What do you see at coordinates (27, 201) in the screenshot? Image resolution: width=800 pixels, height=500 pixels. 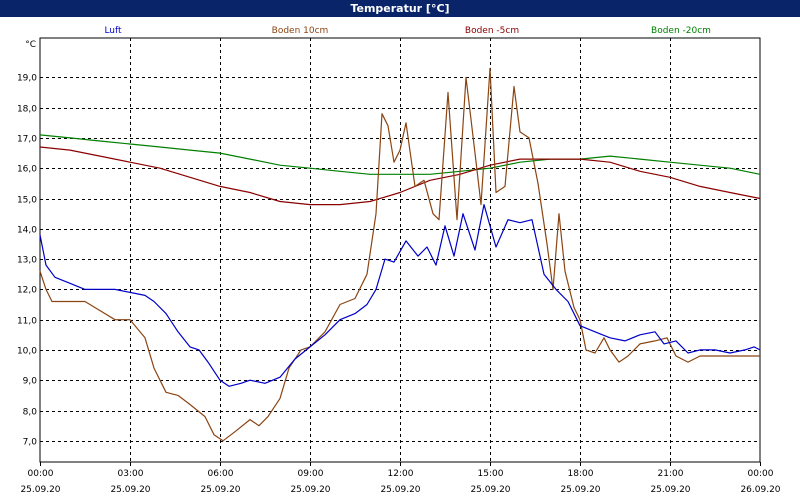 I see `y-tick-label: 15,0` at bounding box center [27, 201].